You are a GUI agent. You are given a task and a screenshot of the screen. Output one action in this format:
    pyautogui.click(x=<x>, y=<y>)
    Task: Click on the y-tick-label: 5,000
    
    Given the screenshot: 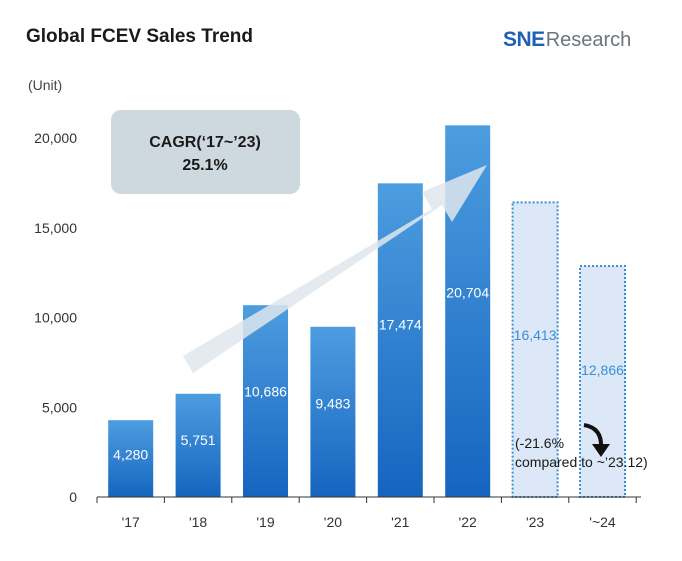 What is the action you would take?
    pyautogui.click(x=59, y=407)
    